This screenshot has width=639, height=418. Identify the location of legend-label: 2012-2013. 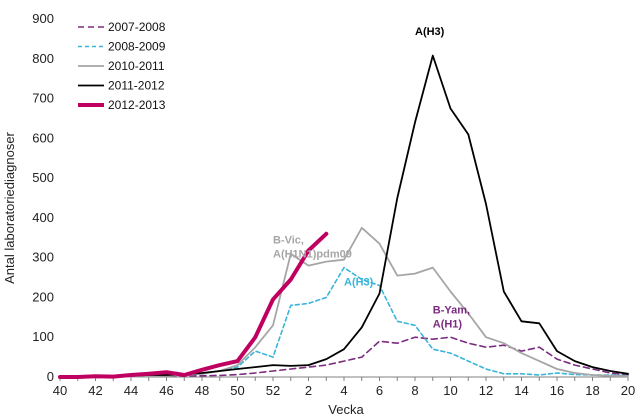
(137, 105).